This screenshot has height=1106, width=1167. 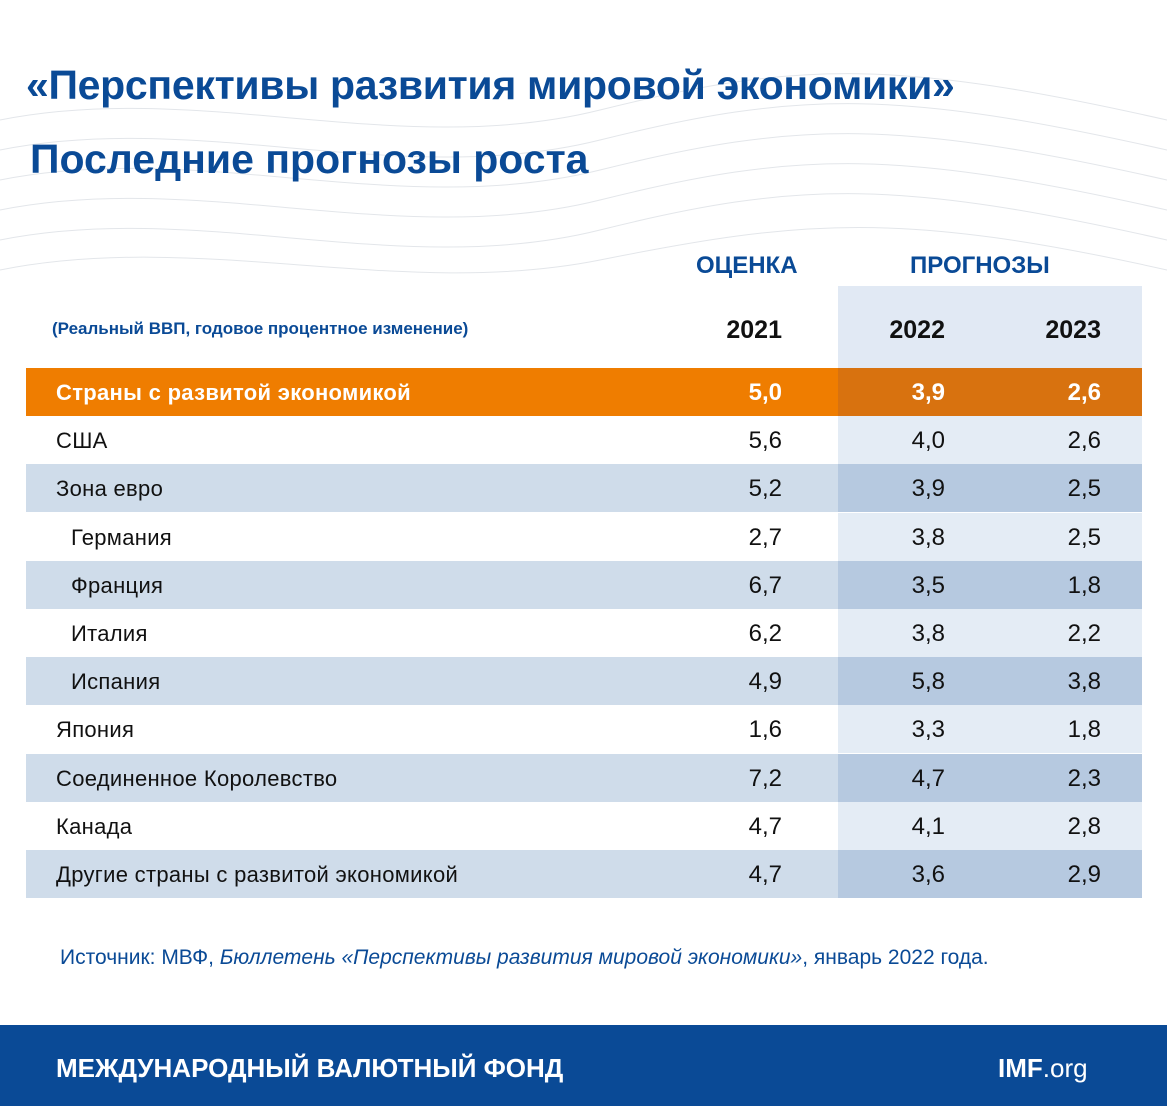 What do you see at coordinates (490, 85) in the screenshot?
I see `title: «Перспективы развития мировой экономики»` at bounding box center [490, 85].